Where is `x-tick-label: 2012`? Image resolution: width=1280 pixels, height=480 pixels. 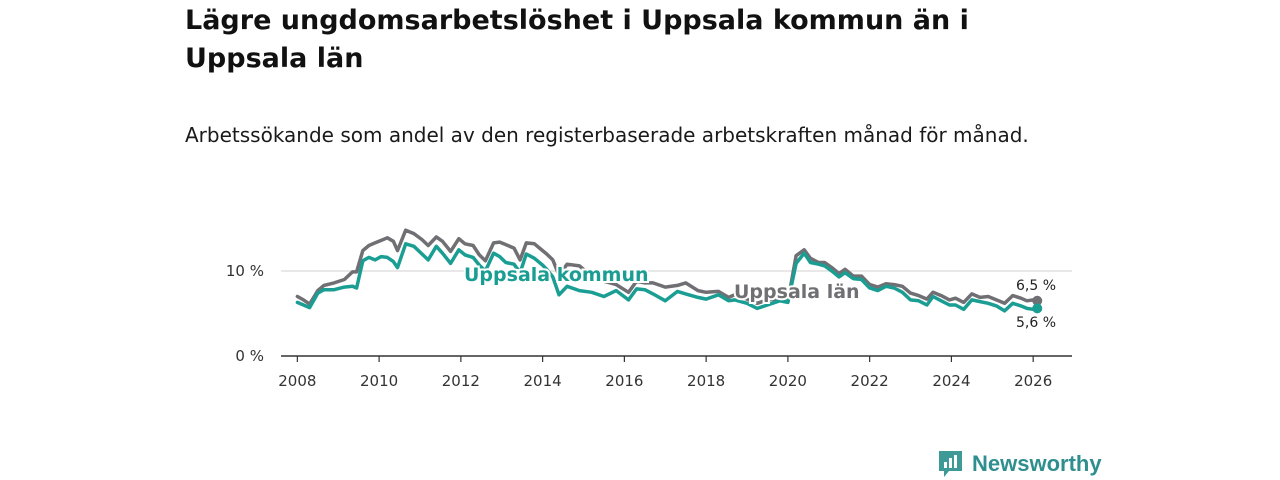
x-tick-label: 2012 is located at coordinates (461, 381).